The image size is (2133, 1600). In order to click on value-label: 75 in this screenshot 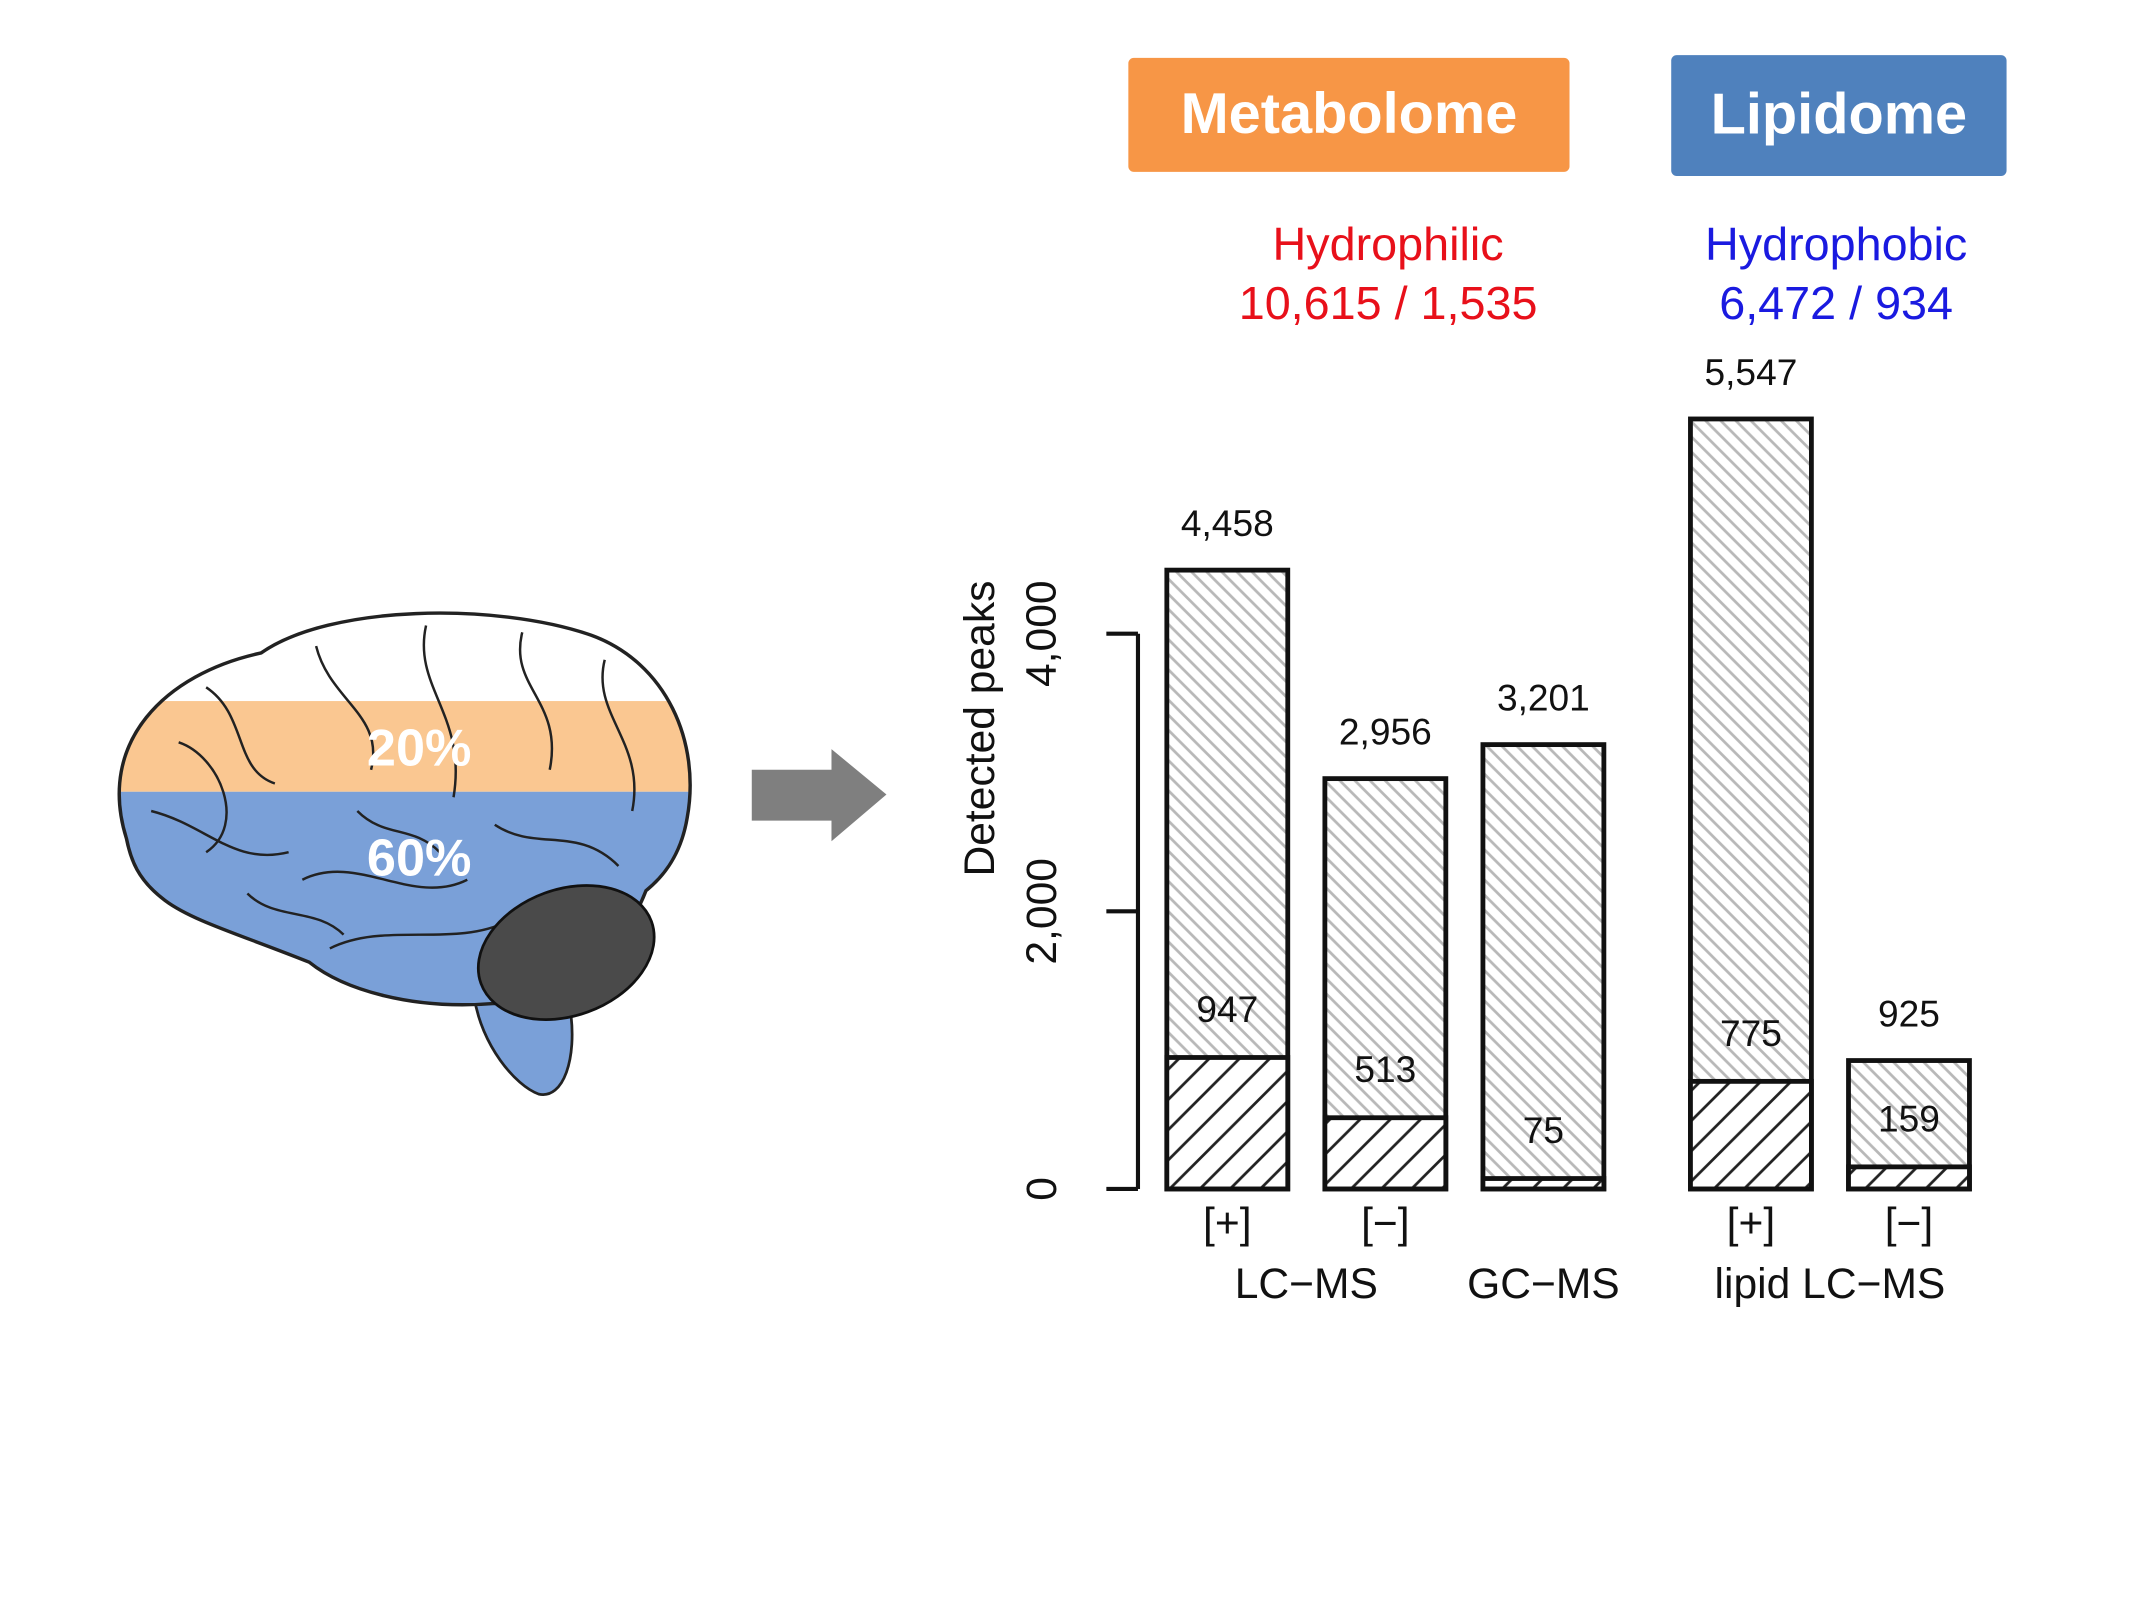, I will do `click(1543, 1130)`.